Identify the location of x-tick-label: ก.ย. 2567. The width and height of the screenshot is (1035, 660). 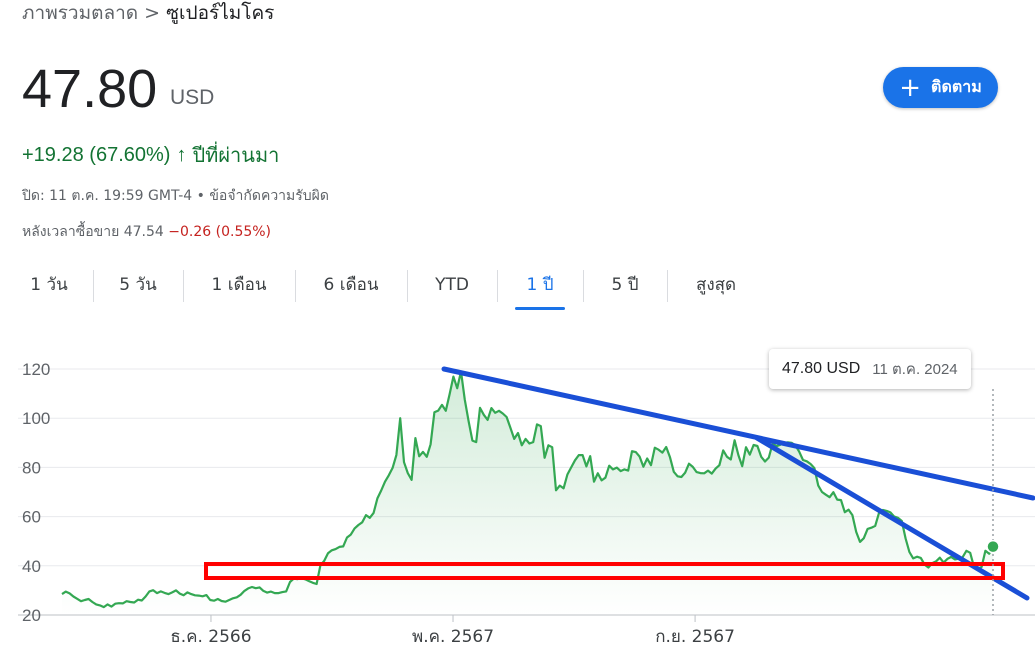
(695, 637).